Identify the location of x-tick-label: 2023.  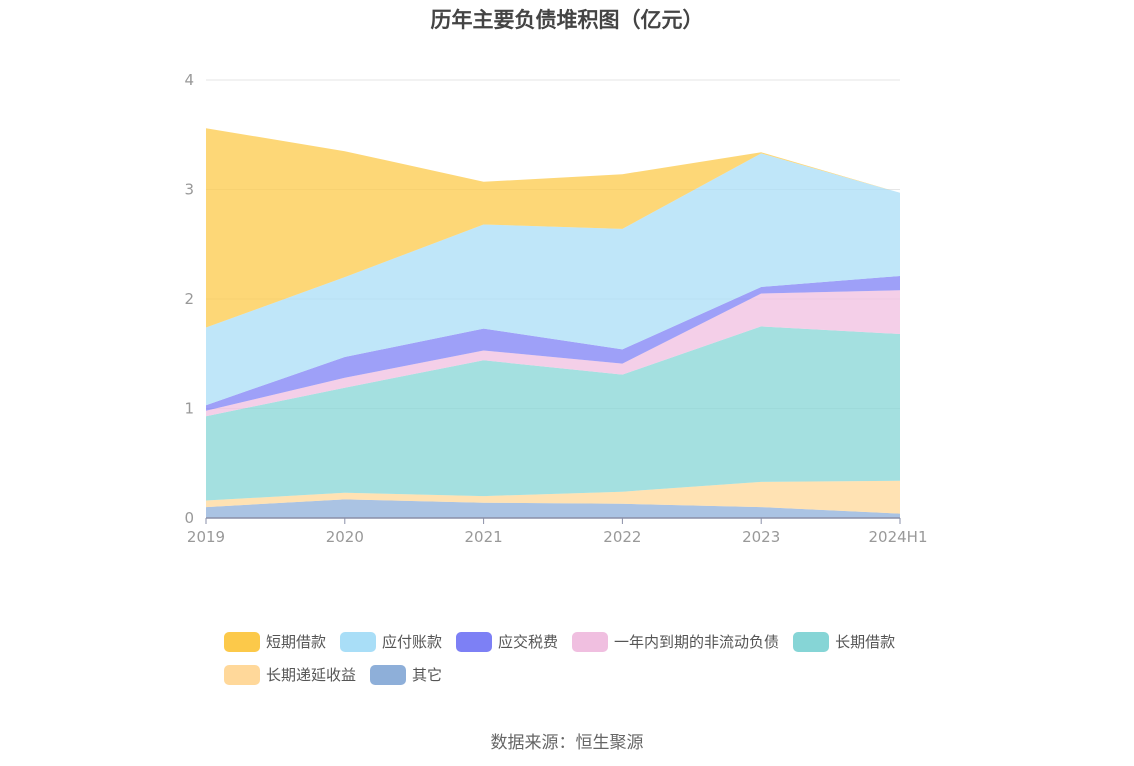
(761, 537).